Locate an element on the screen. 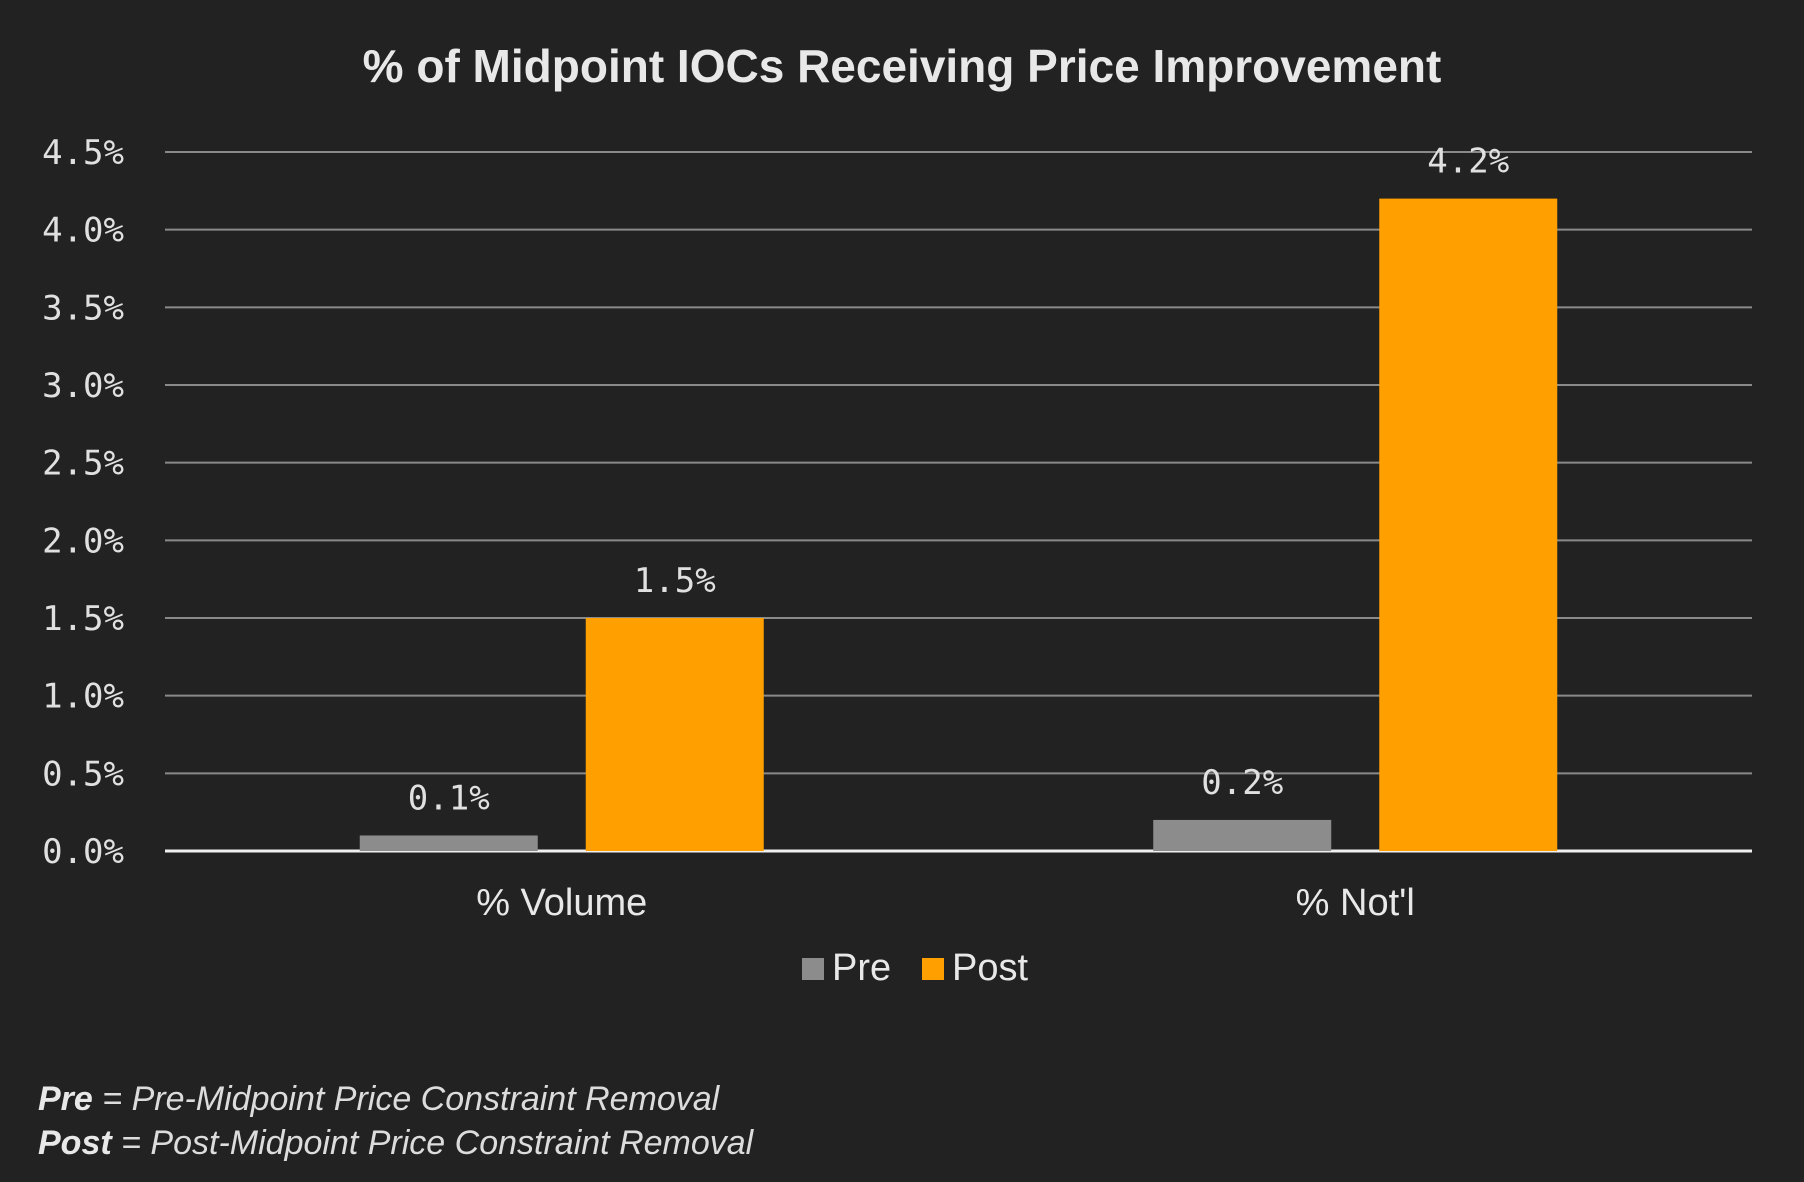 The width and height of the screenshot is (1804, 1182). footnote-pre-term: Pre is located at coordinates (65, 1099).